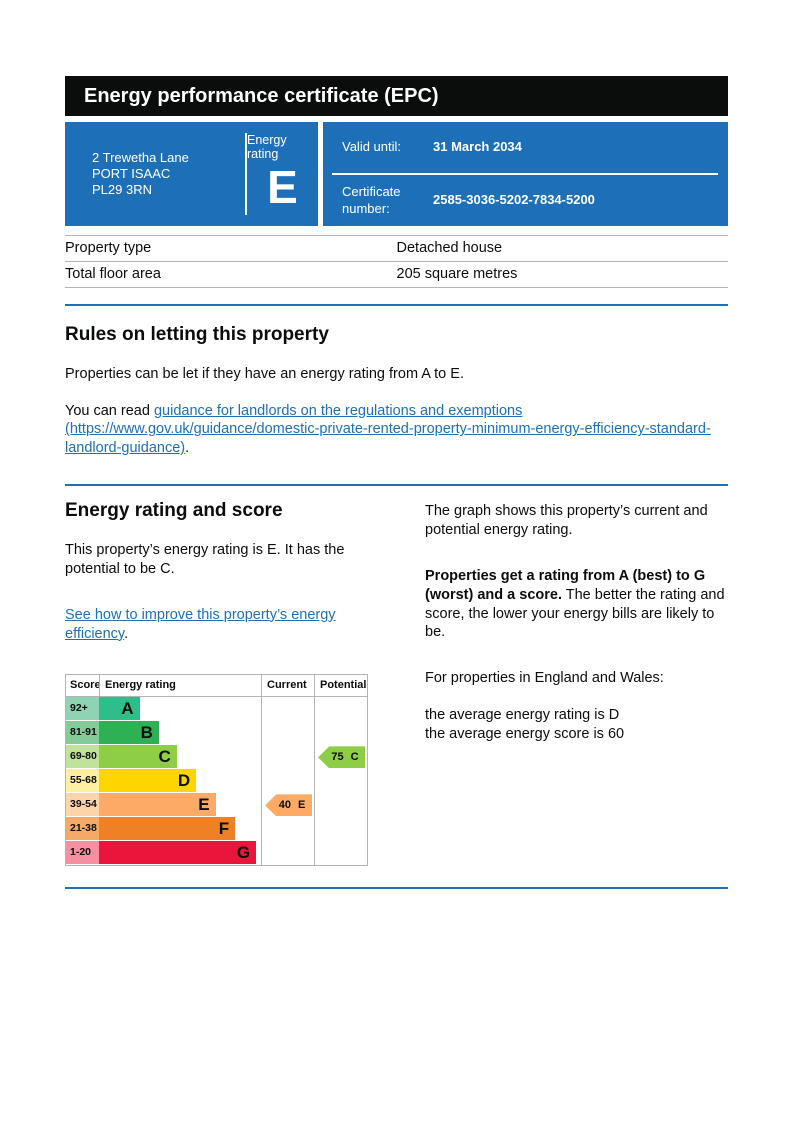 This screenshot has width=793, height=1122. Describe the element at coordinates (85, 685) in the screenshot. I see `score-column-header: Score` at that location.